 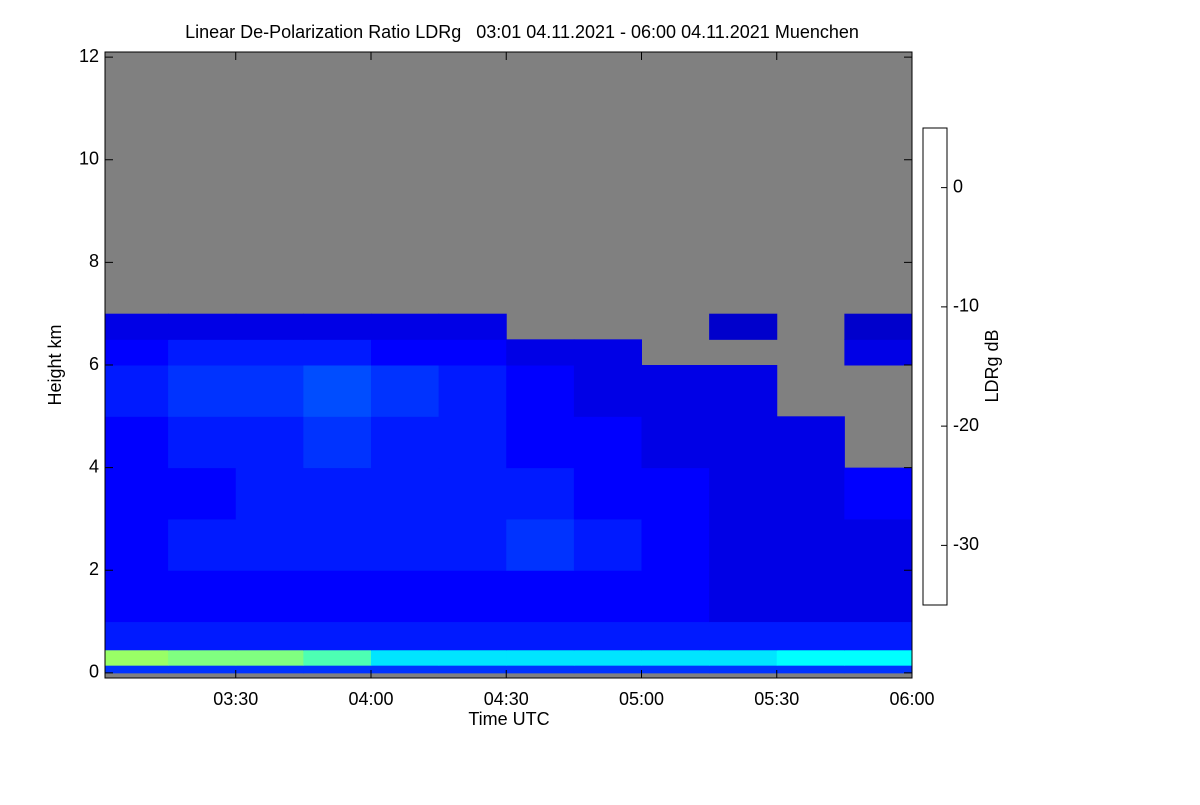 I want to click on x-axis-label: Time UTC, so click(x=508, y=719).